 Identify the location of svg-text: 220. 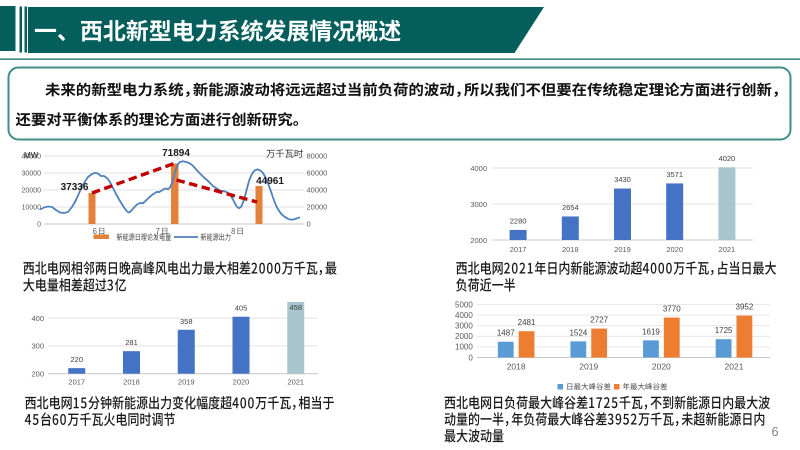
(76, 359).